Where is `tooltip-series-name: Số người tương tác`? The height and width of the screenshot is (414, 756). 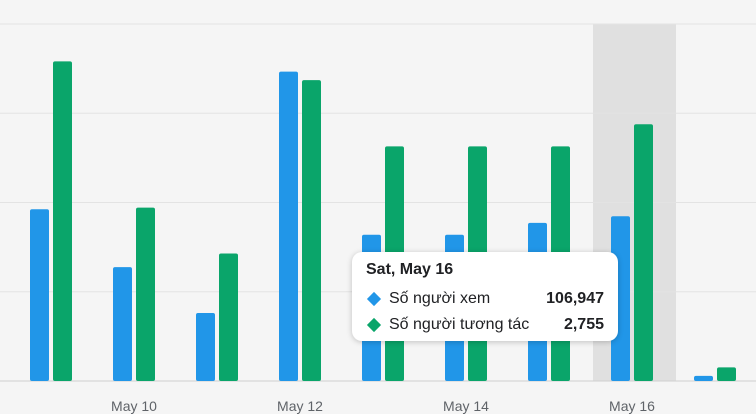
tooltip-series-name: Số người tương tác is located at coordinates (459, 324).